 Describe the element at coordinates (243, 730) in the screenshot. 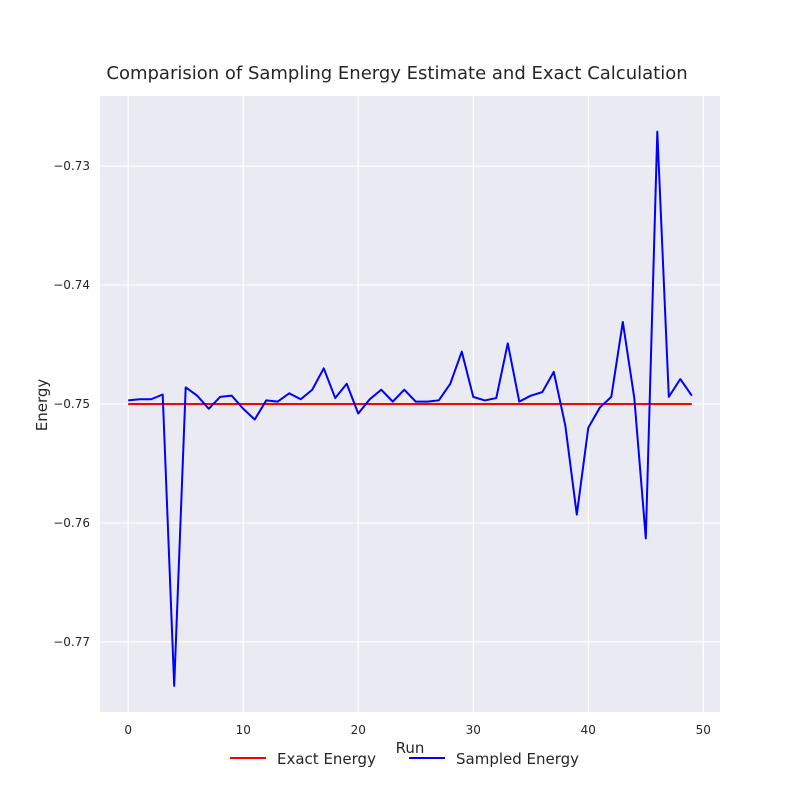

I see `x-tick-label: 10` at that location.